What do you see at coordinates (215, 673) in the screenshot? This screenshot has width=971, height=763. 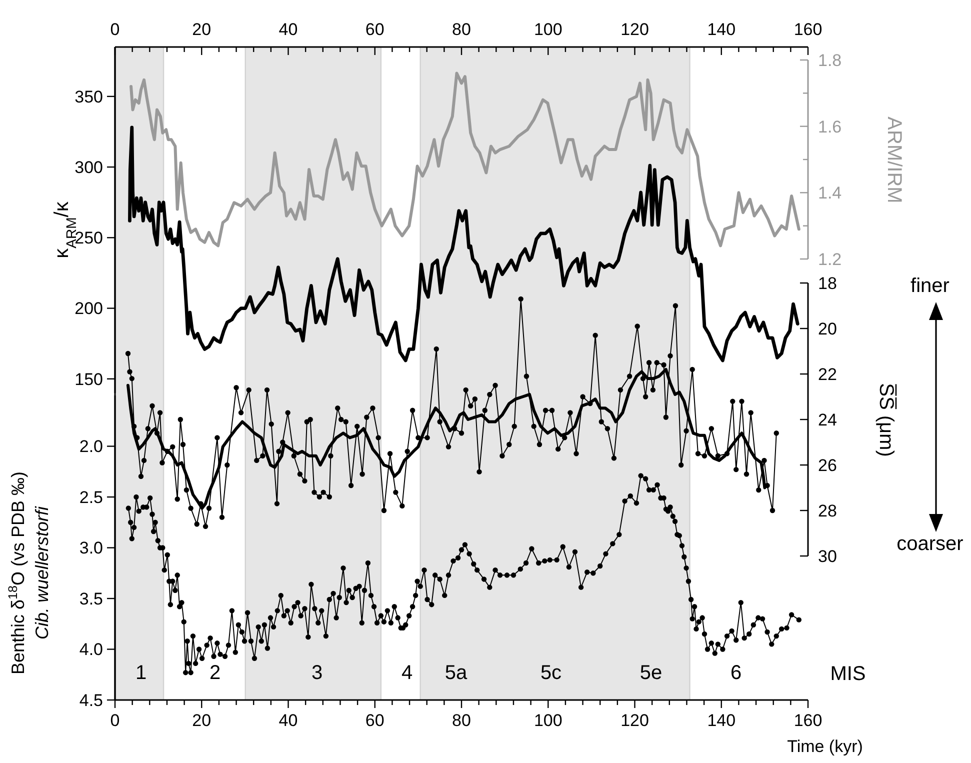 I see `annotation: 2` at bounding box center [215, 673].